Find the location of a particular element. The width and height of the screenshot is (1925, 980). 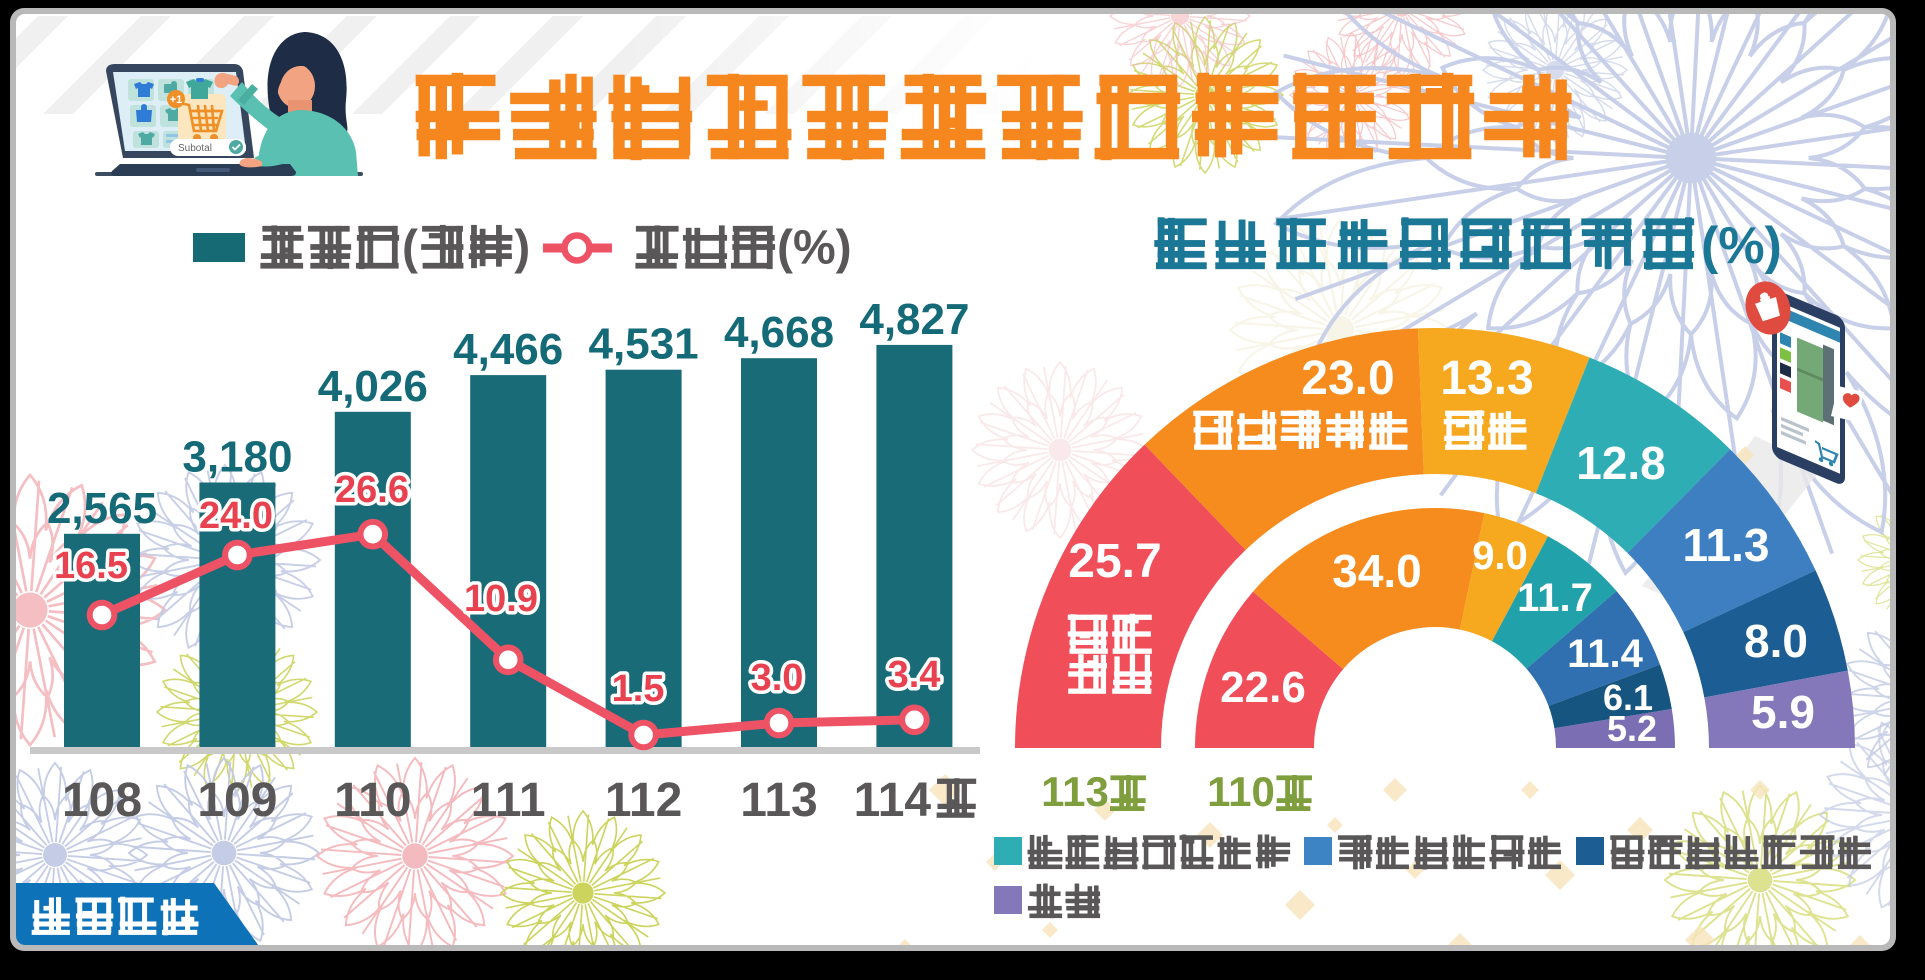

svg-text: 112 is located at coordinates (643, 800).